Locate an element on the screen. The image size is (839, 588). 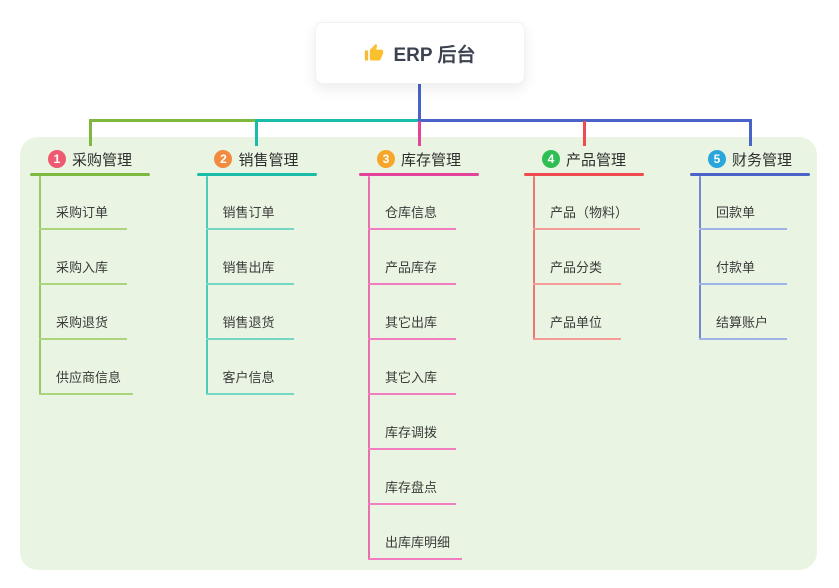
root-node: ERP 后台 is located at coordinates (420, 53).